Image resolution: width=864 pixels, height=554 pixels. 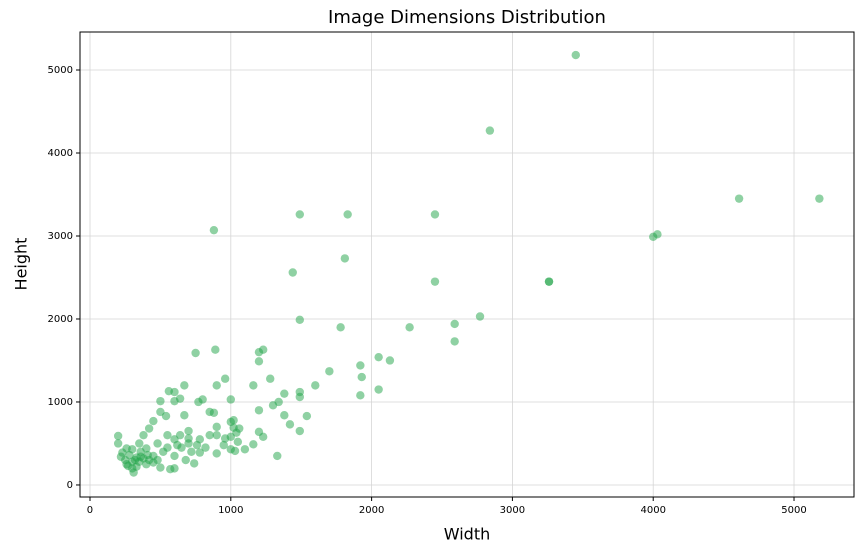 What do you see at coordinates (467, 17) in the screenshot?
I see `chart-title: Image Dimensions Distribution` at bounding box center [467, 17].